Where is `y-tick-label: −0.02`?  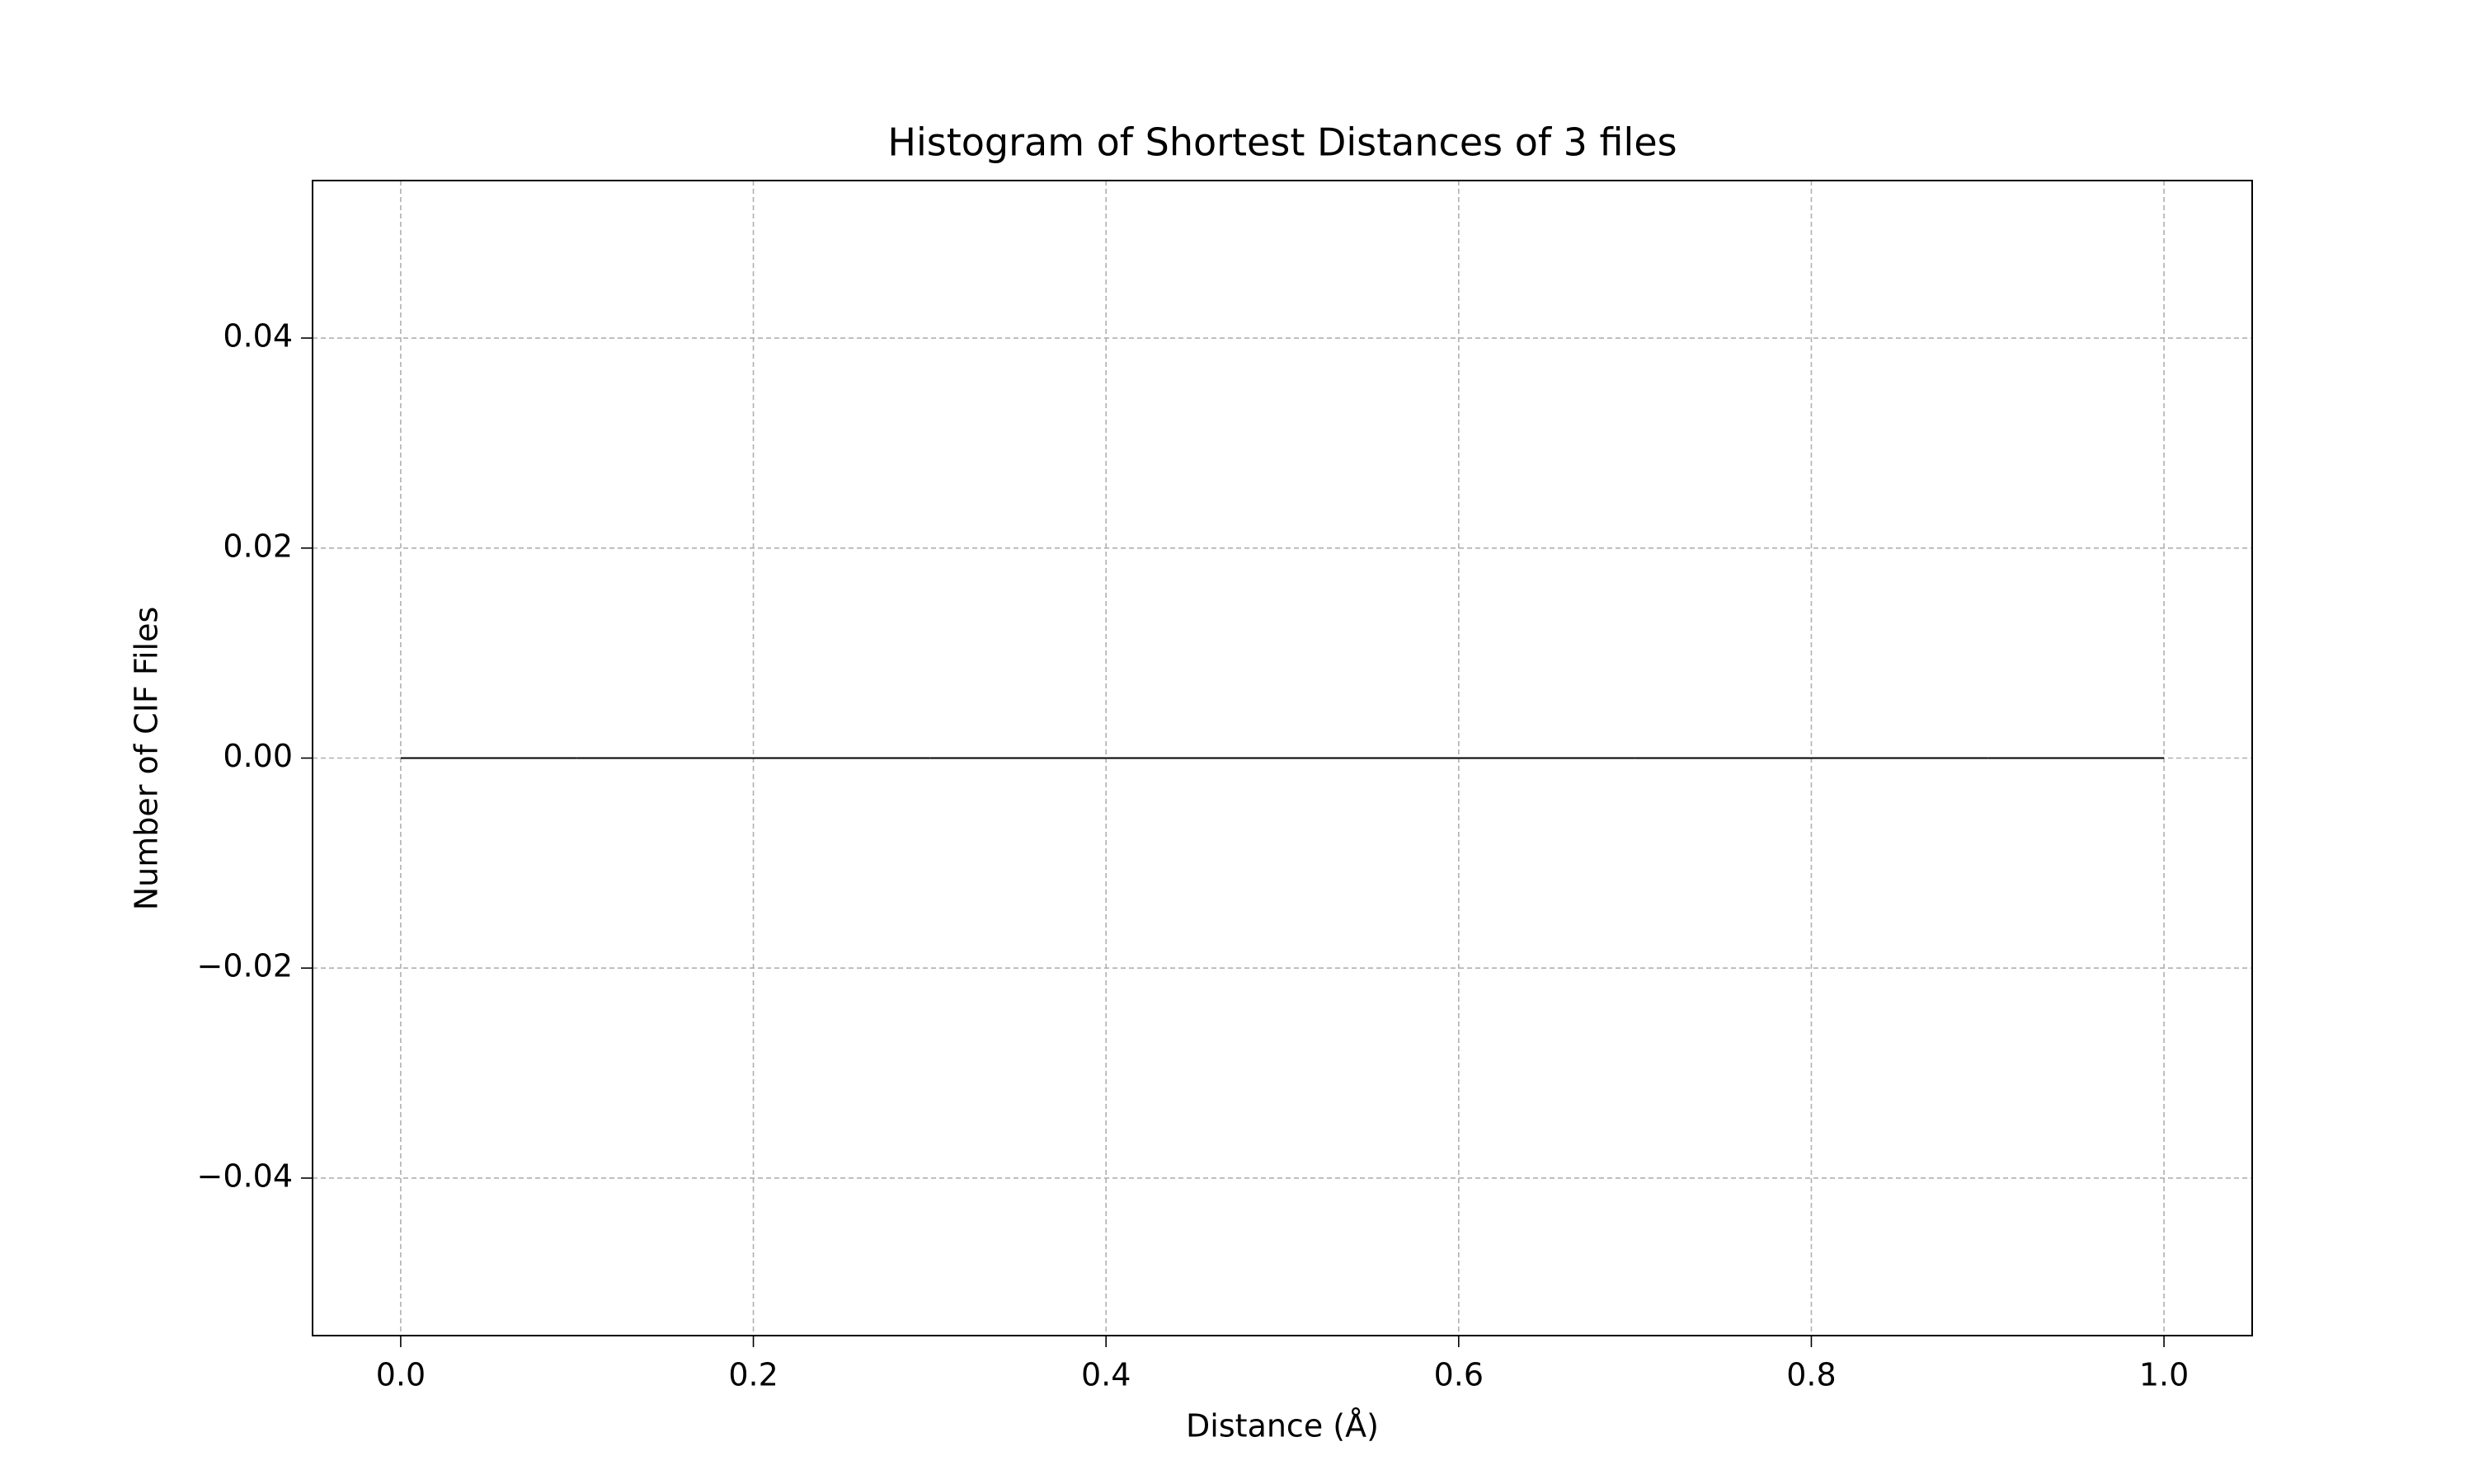
y-tick-label: −0.02 is located at coordinates (245, 966).